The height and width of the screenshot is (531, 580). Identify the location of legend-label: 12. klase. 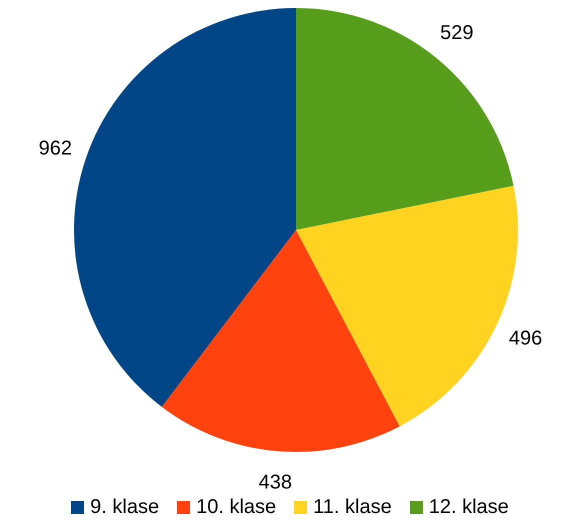
(468, 507).